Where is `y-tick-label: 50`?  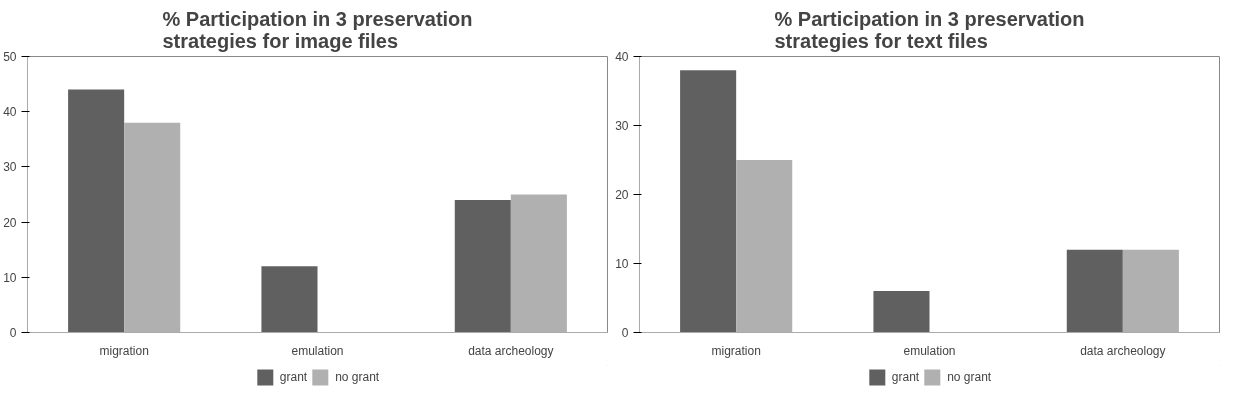
y-tick-label: 50 is located at coordinates (10, 57).